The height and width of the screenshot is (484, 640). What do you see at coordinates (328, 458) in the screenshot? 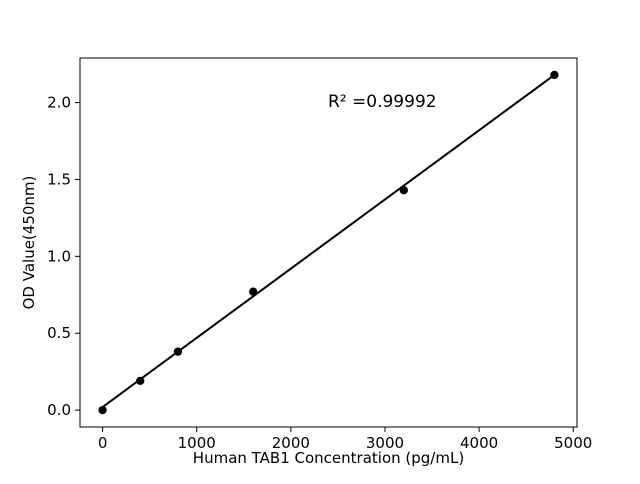
I see `x-axis-label: Human TAB1 Concentration (pg/mL)` at bounding box center [328, 458].